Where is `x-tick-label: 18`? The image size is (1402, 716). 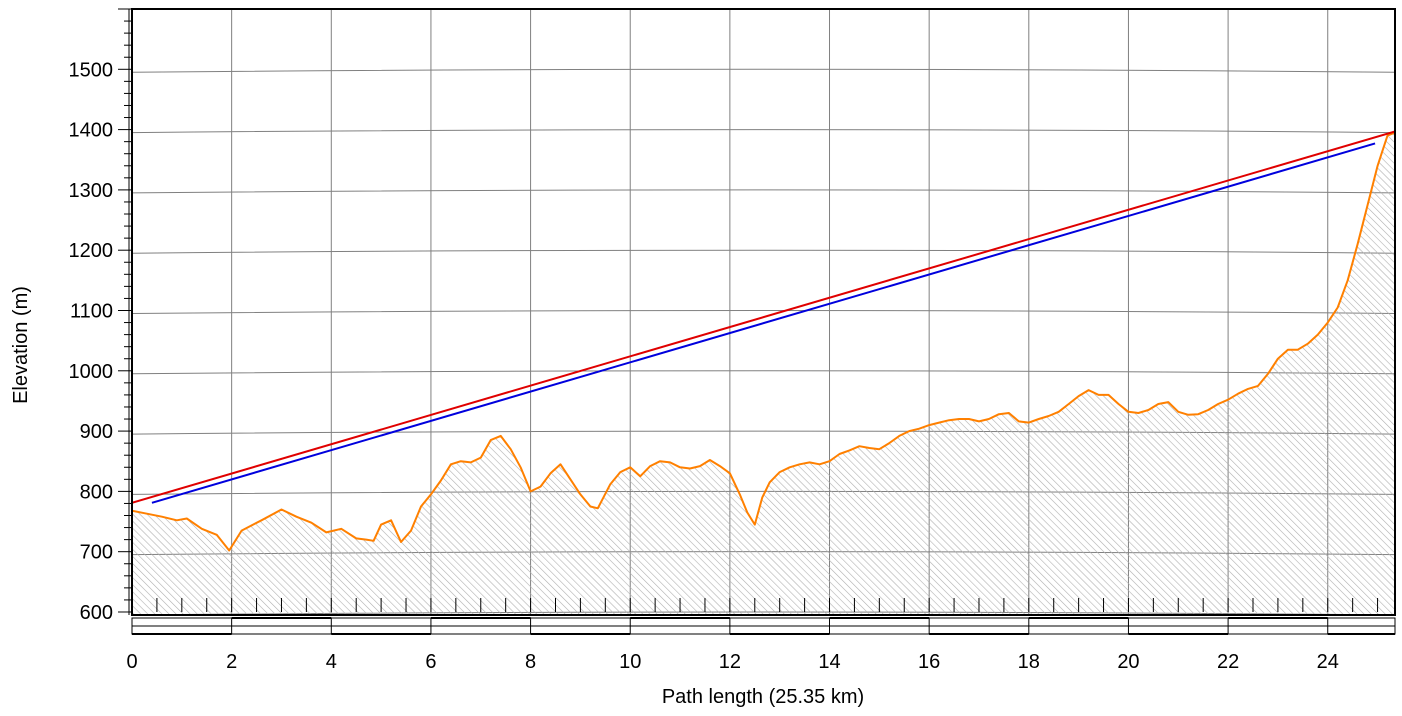
x-tick-label: 18 is located at coordinates (1029, 662).